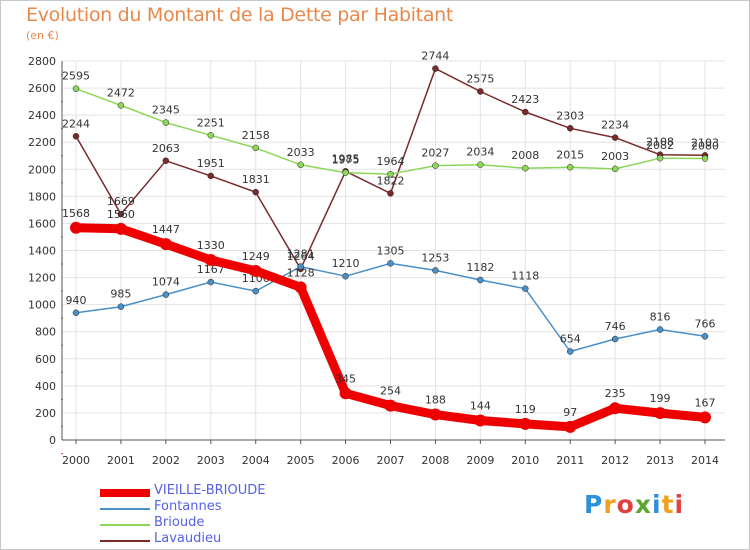  I want to click on data-point-brioude-2004, so click(255, 148).